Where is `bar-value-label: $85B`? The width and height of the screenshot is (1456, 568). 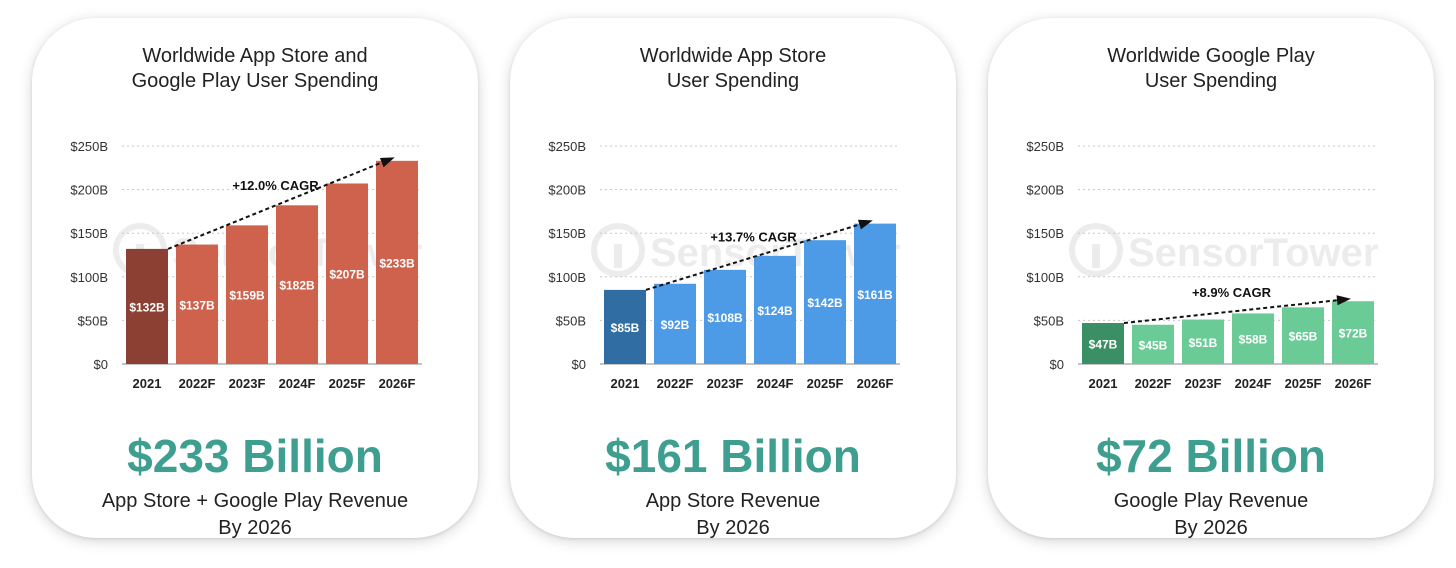 bar-value-label: $85B is located at coordinates (625, 328).